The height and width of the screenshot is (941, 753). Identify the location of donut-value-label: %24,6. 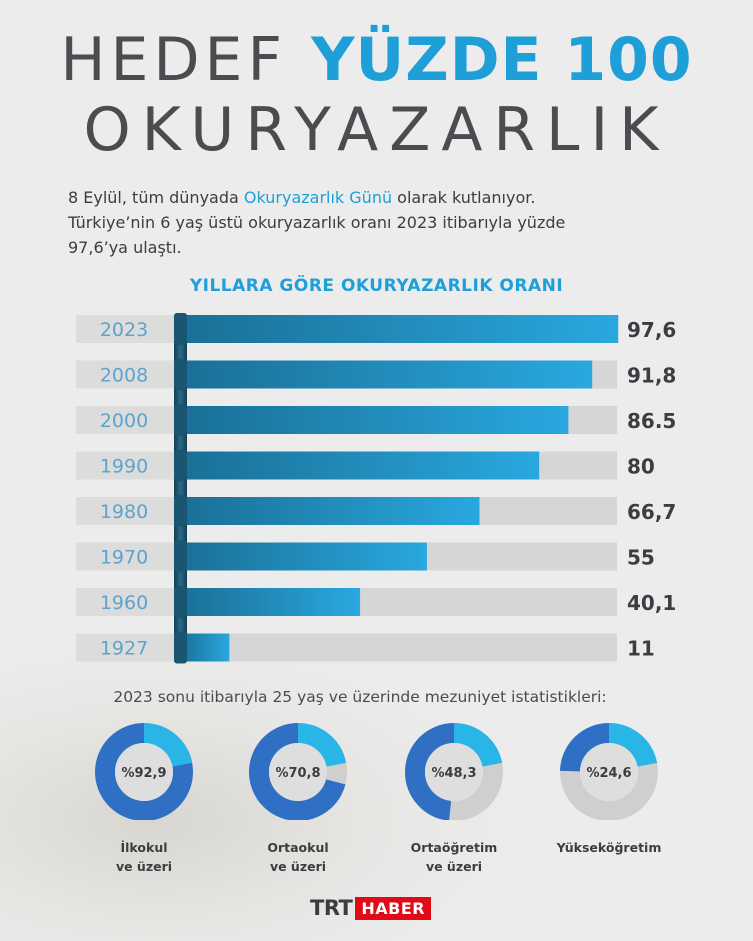
(608, 773).